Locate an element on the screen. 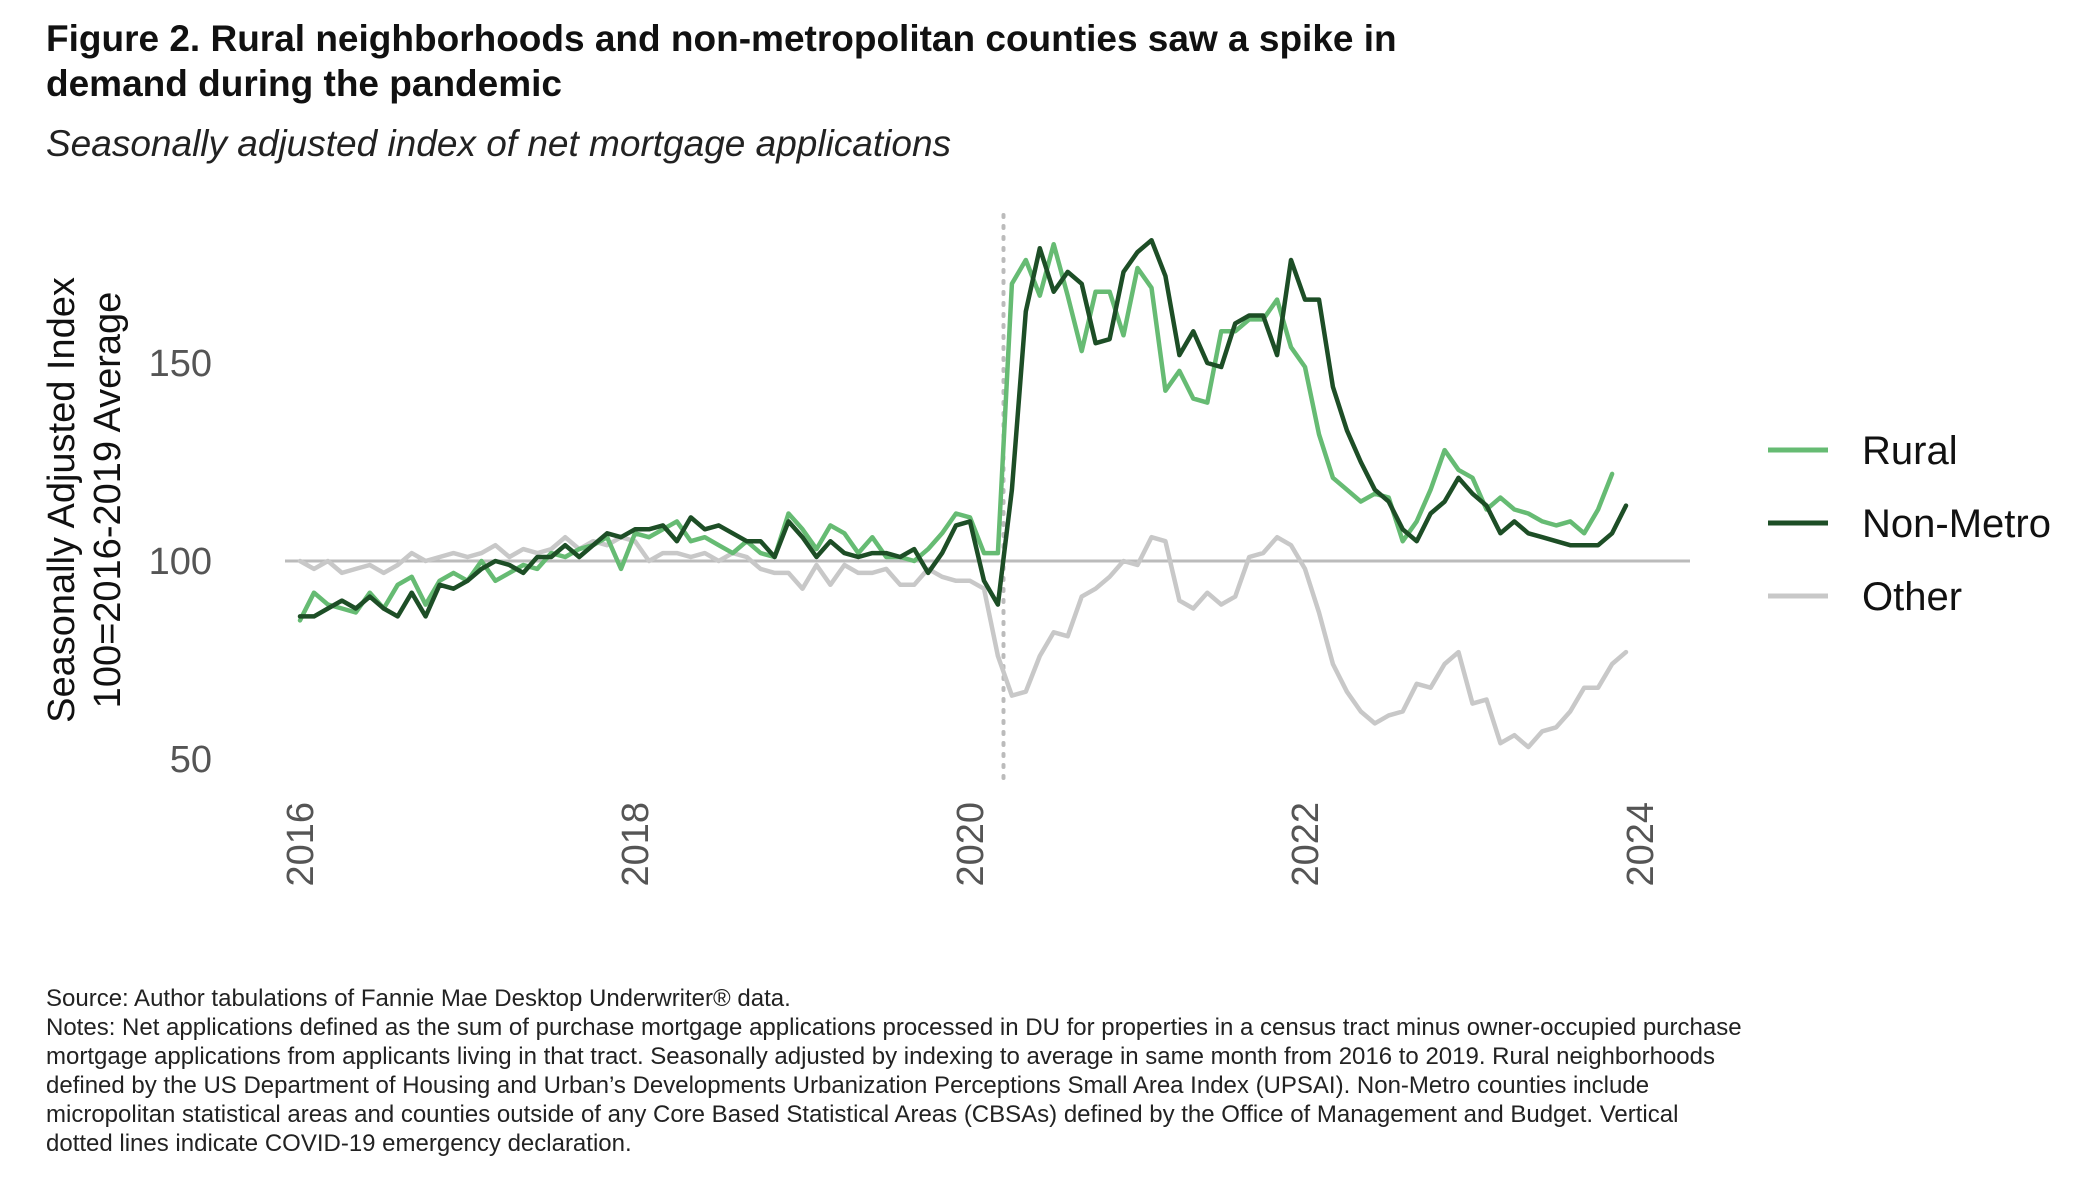 This screenshot has height=1200, width=2100. y-tick-label: 150 is located at coordinates (180, 364).